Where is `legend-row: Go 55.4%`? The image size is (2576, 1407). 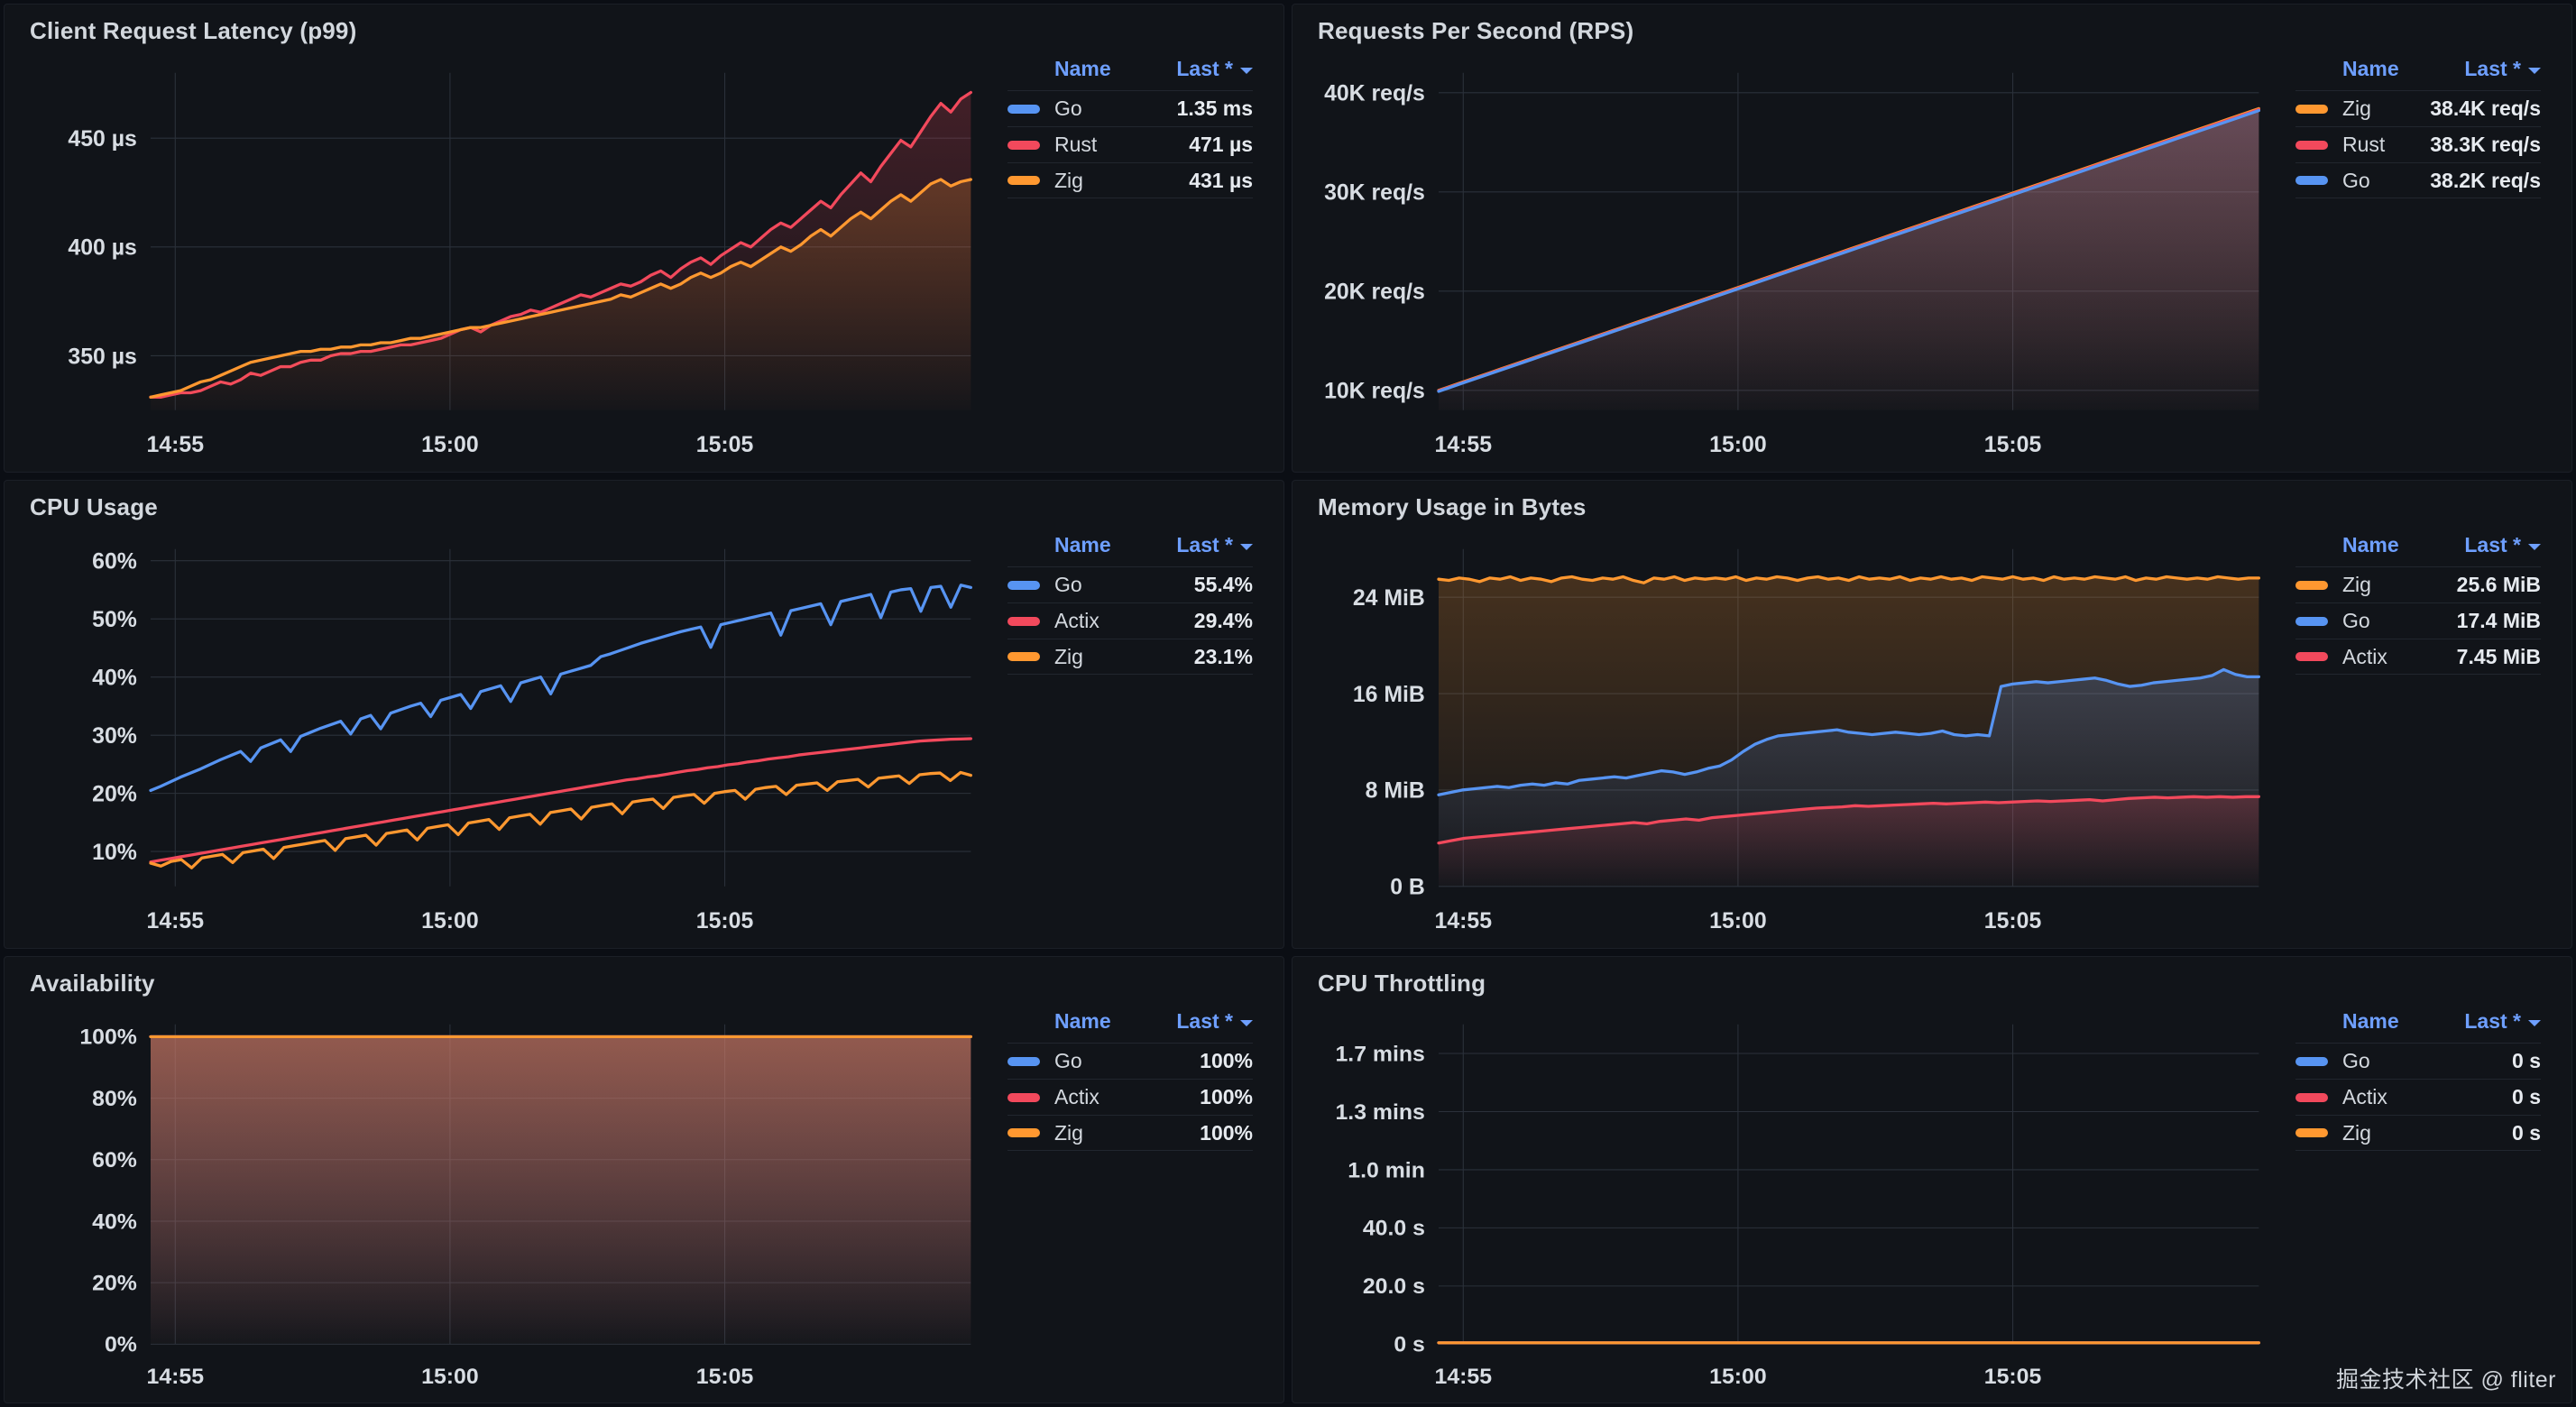 legend-row: Go 55.4% is located at coordinates (1130, 584).